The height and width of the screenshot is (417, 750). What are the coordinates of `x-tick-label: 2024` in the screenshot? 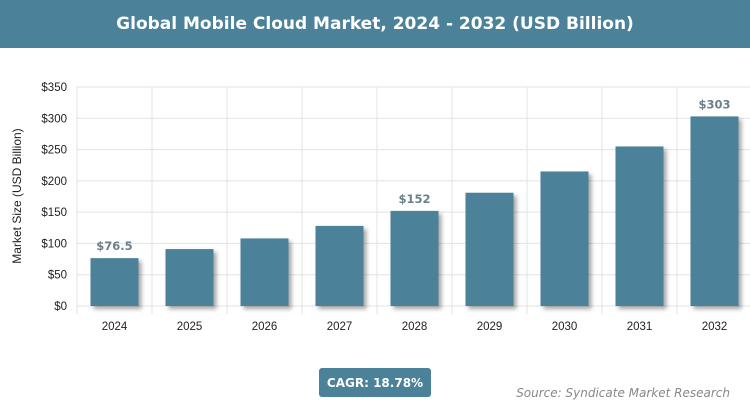 It's located at (115, 327).